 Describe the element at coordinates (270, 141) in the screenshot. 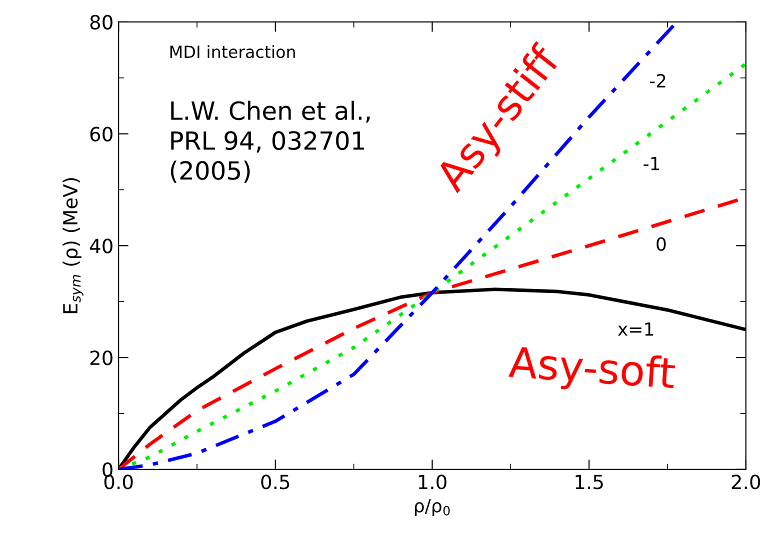

I see `annotation: L.W. Chen et al., PRL 94, 032701 (2005)` at that location.